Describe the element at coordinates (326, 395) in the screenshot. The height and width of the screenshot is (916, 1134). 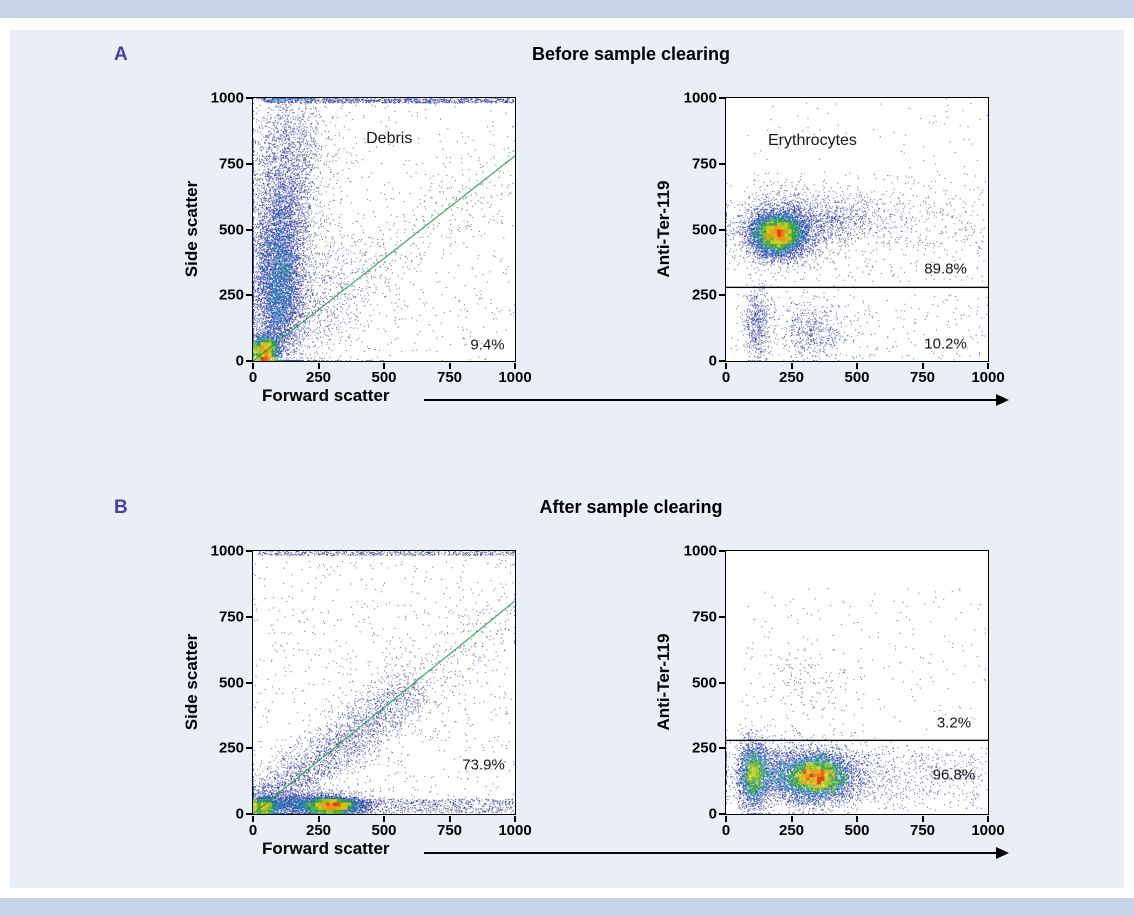
I see `x-axis-label-forward-scatter-a: Forward scatter` at that location.